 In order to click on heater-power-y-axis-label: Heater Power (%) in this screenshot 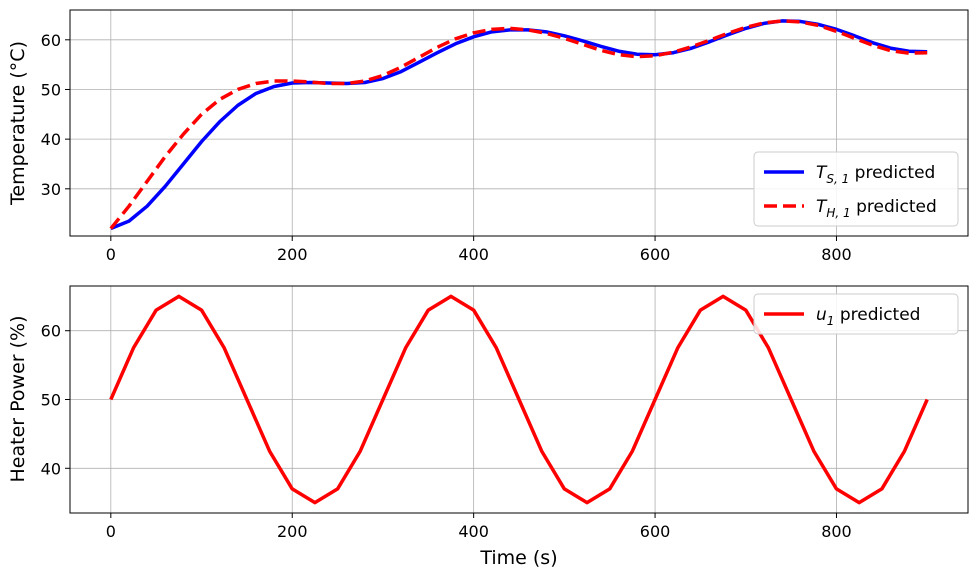, I will do `click(18, 399)`.